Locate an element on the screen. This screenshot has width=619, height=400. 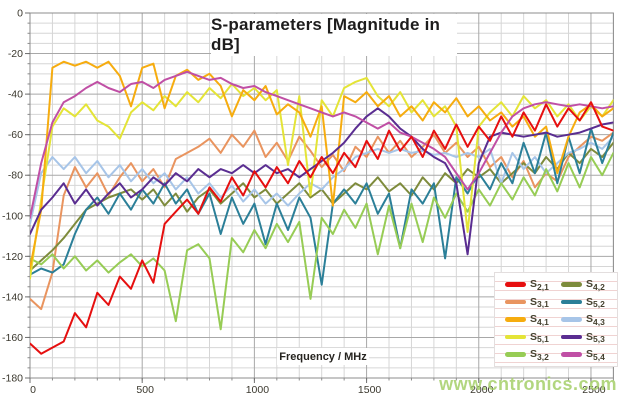
legend-swatch-S4,2 is located at coordinates (571, 284).